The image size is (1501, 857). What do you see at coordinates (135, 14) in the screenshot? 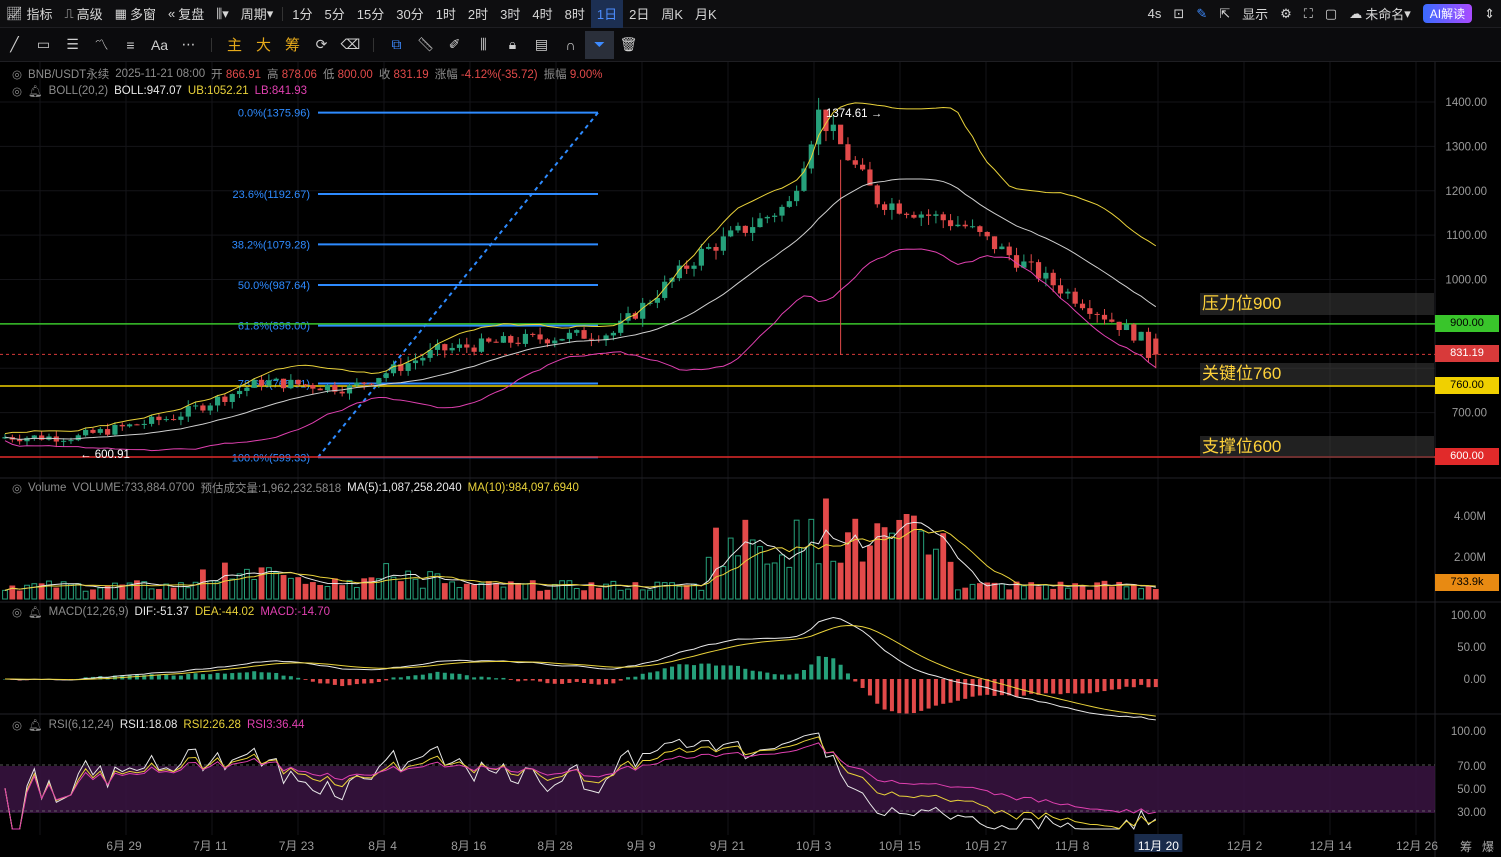
I see `multiwindow-button: ▦ 多窗` at bounding box center [135, 14].